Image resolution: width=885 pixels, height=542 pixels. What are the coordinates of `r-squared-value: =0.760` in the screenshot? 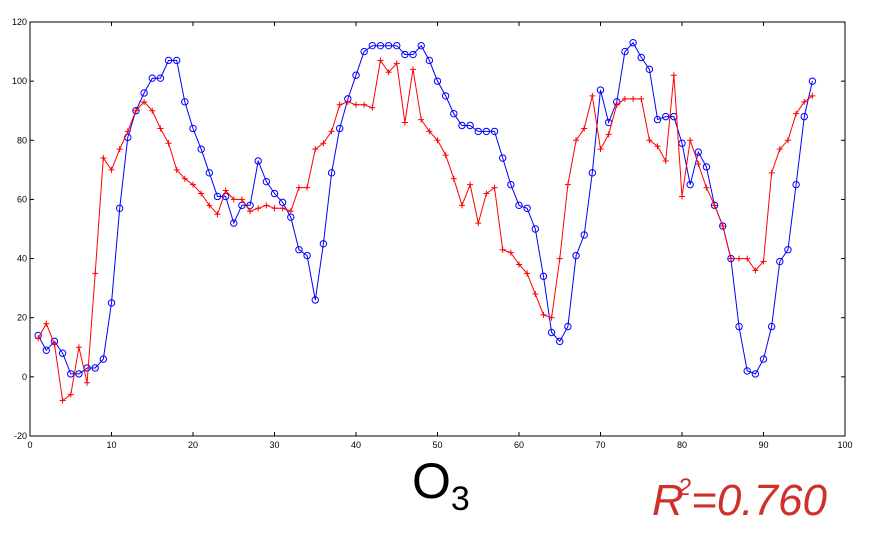 It's located at (759, 500).